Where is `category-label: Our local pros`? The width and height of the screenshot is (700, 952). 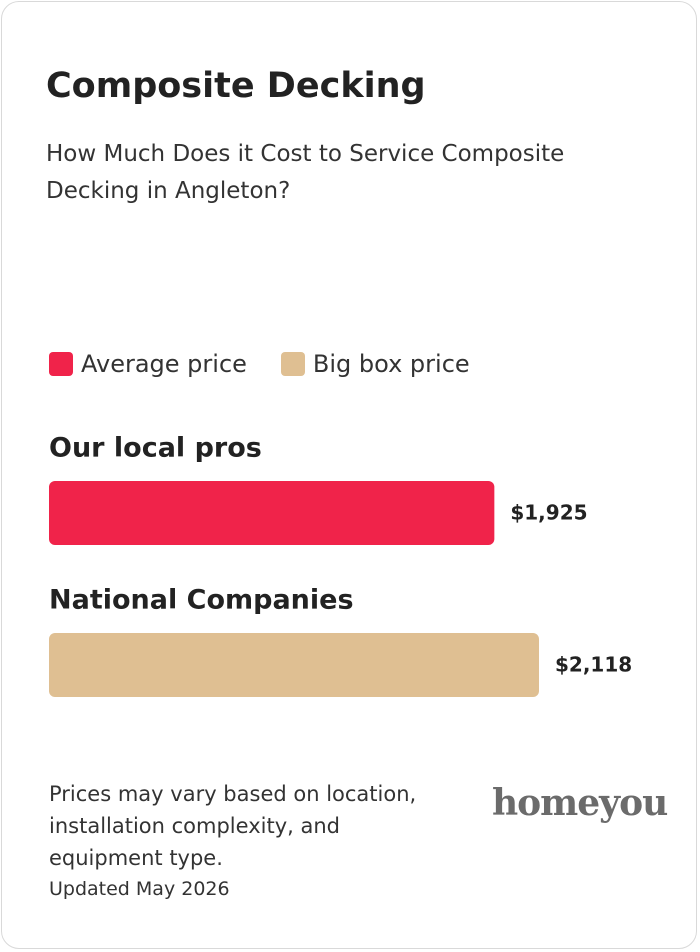 category-label: Our local pros is located at coordinates (155, 448).